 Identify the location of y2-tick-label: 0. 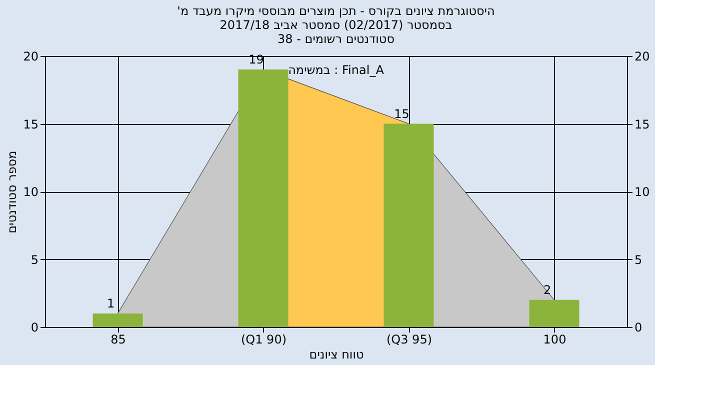
(638, 327).